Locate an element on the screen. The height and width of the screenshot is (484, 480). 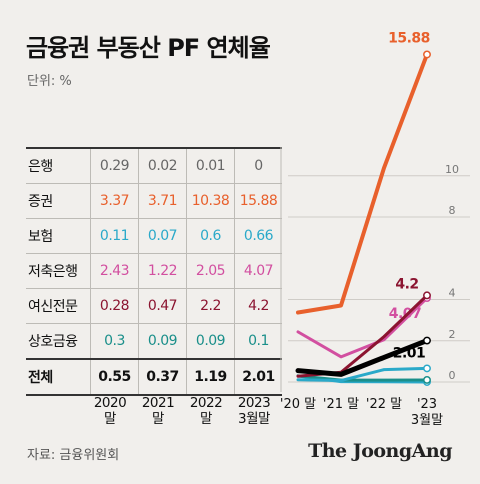
table-cell: 0.07 is located at coordinates (162, 236).